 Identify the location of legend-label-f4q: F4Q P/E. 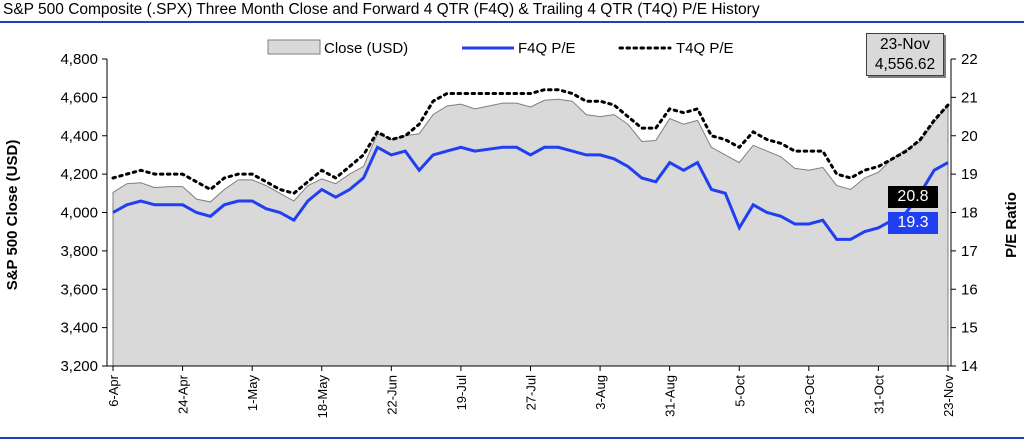
(547, 48).